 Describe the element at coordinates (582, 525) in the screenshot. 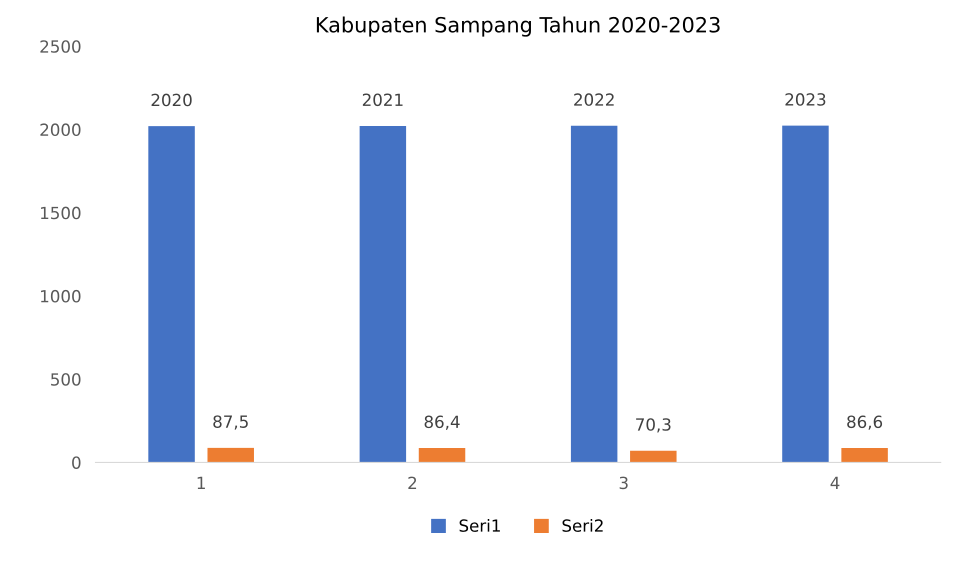

I see `legend-label: Seri2` at that location.